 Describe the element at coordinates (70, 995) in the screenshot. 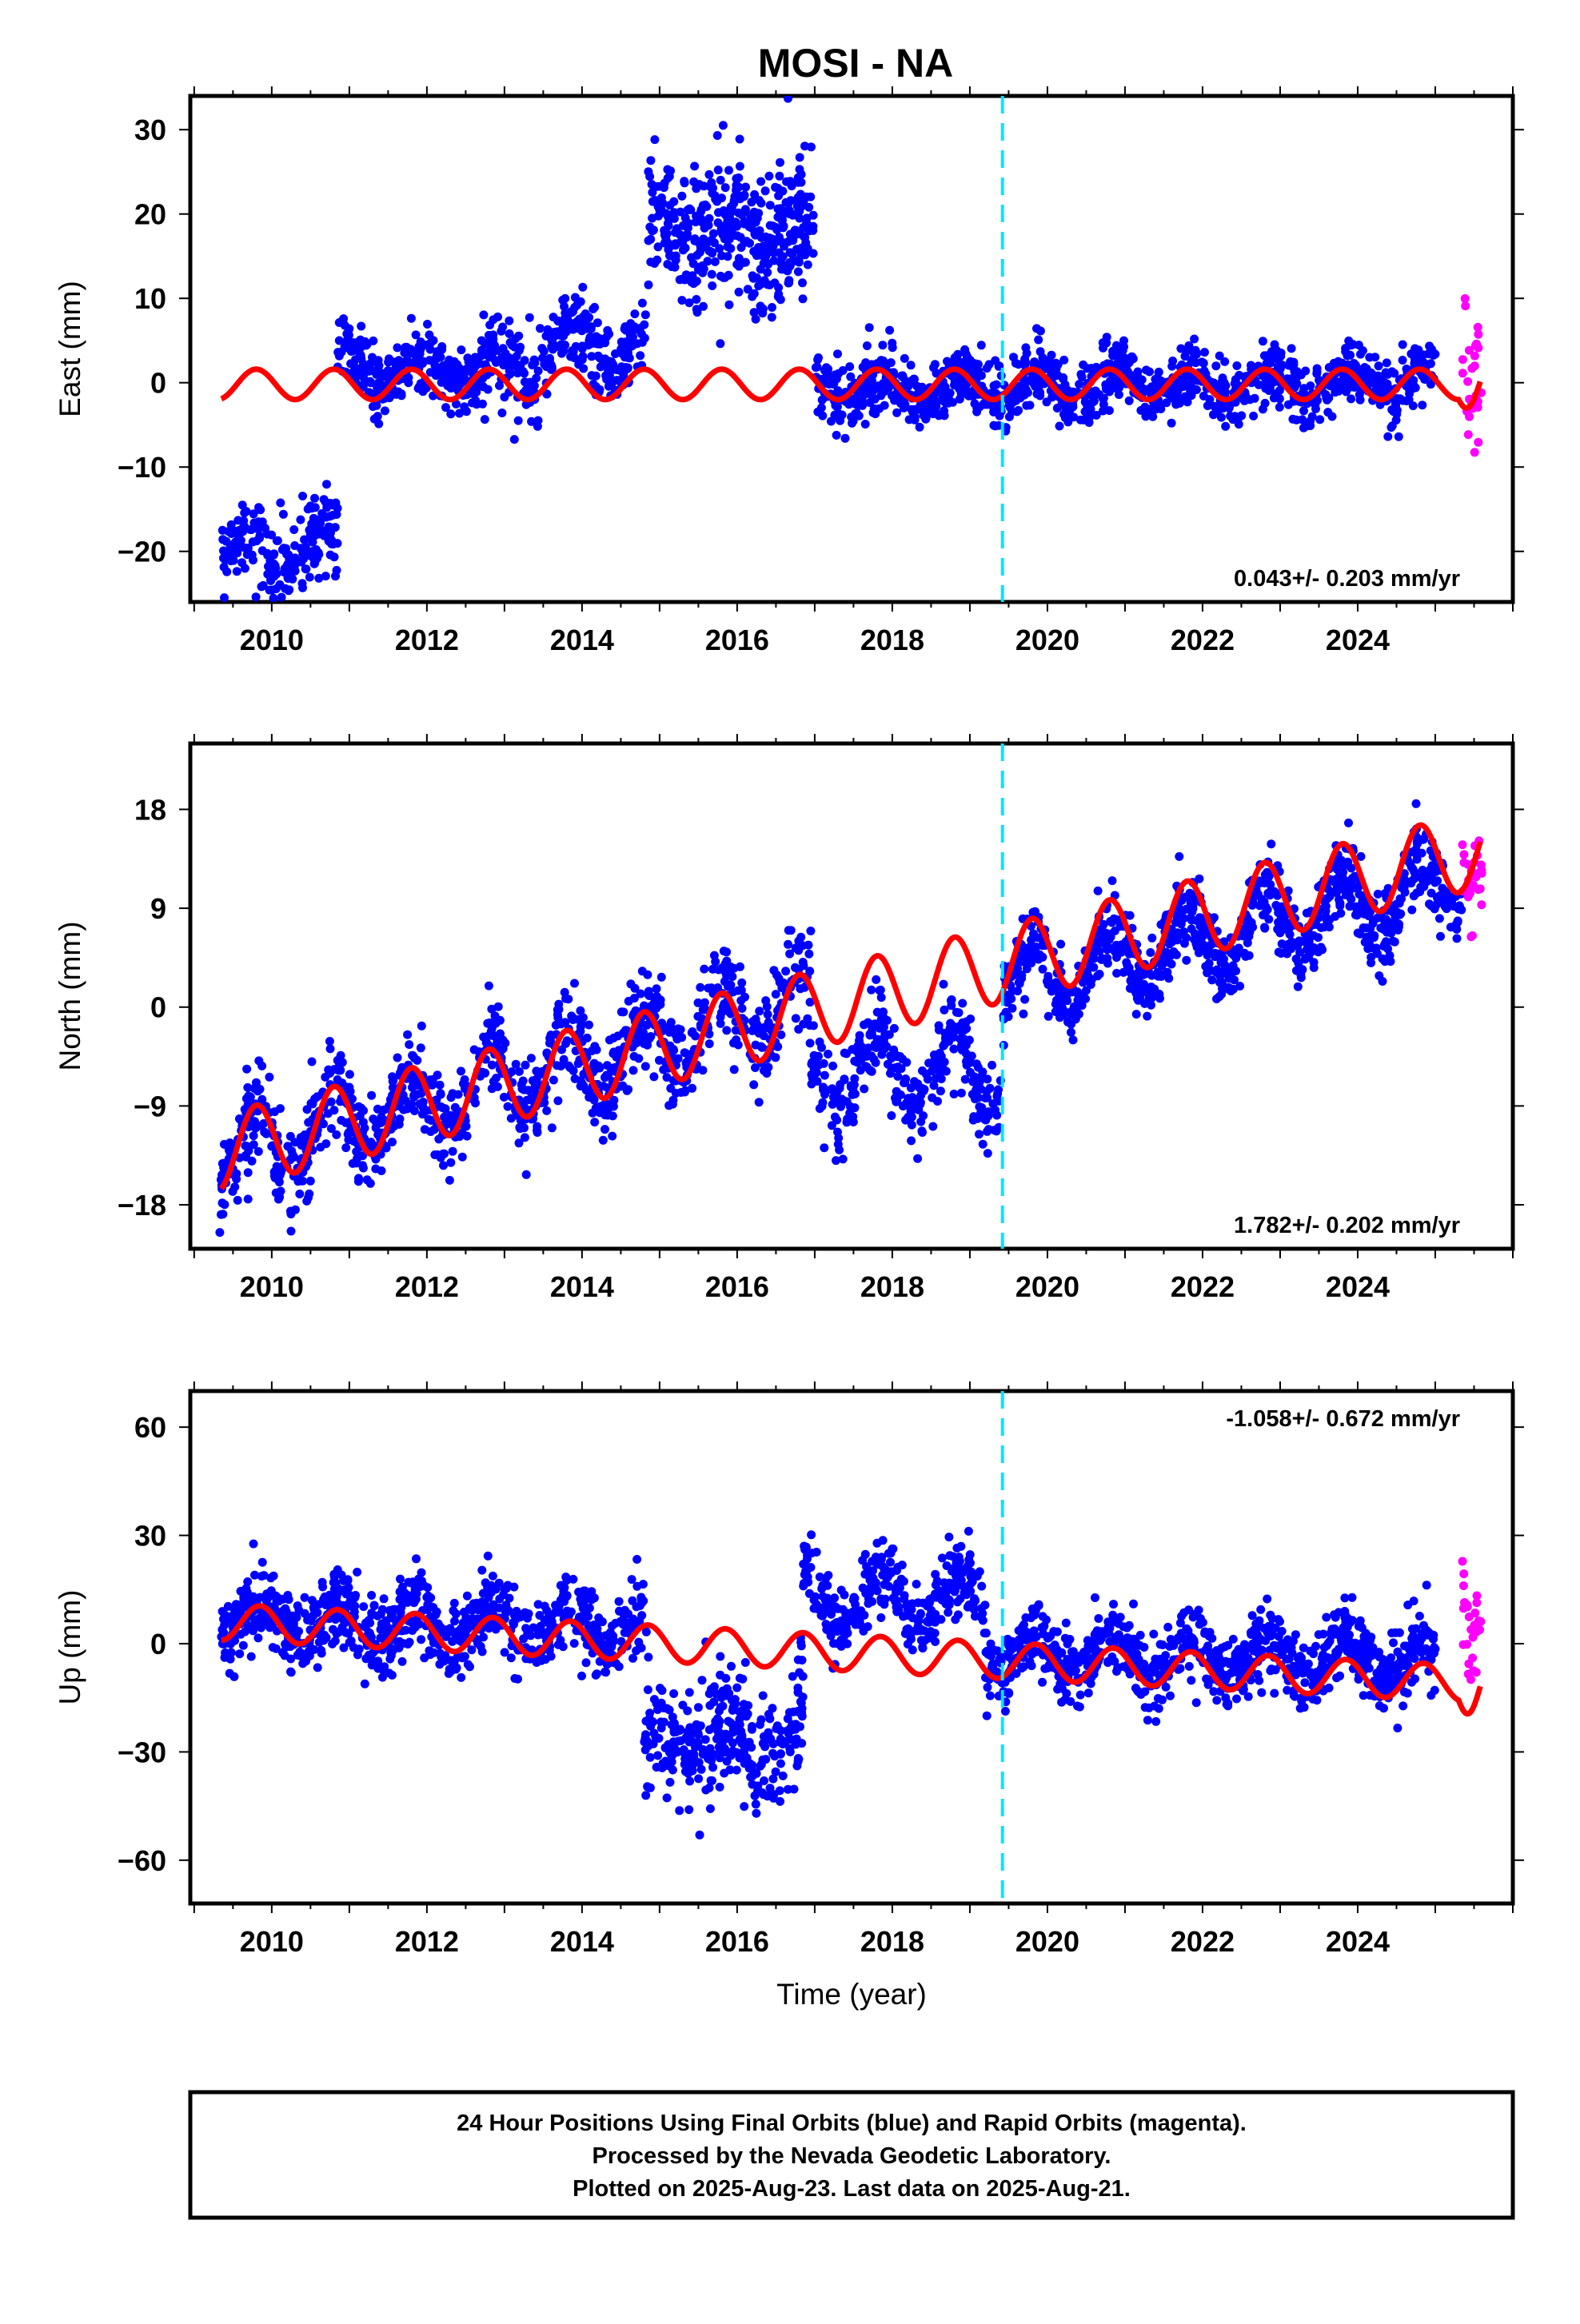

I see `y-axis-label: North (mm)` at that location.